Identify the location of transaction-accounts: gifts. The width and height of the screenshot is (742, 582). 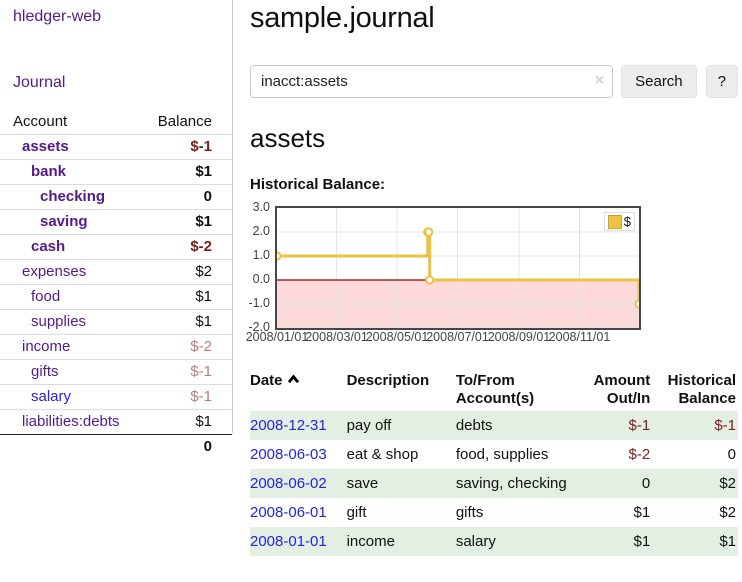
(469, 512).